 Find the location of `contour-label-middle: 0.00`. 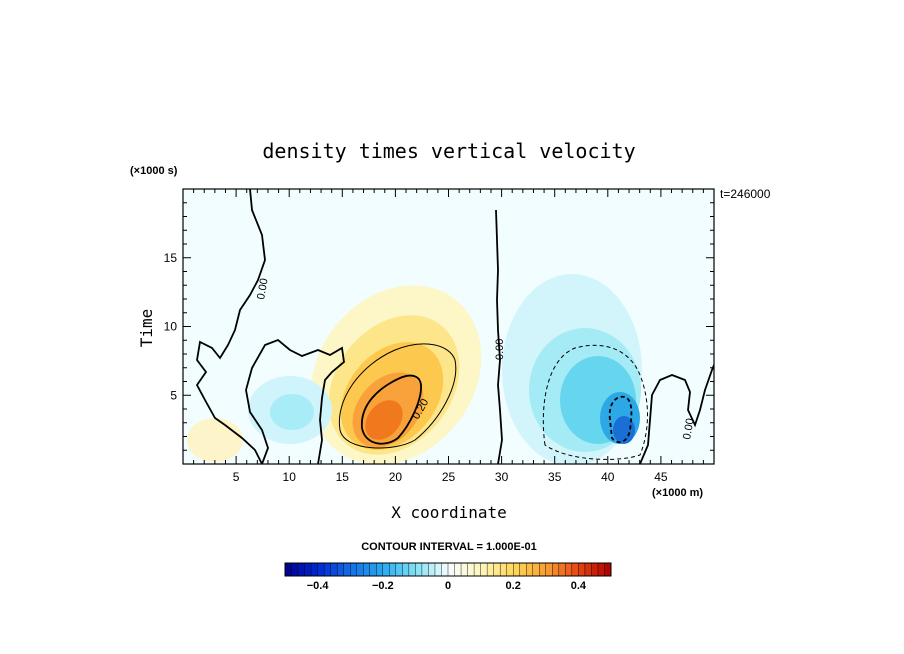

contour-label-middle: 0.00 is located at coordinates (500, 349).